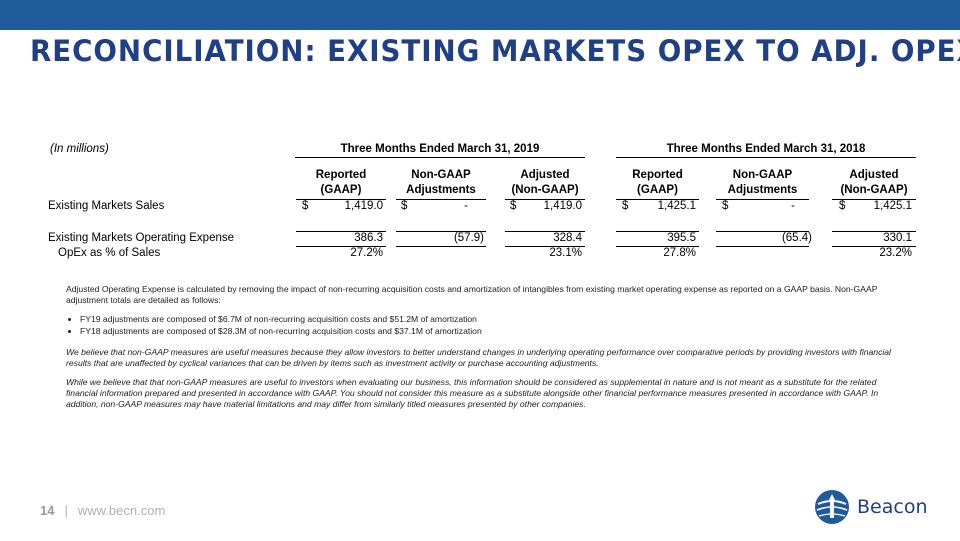 This screenshot has width=960, height=541. I want to click on table-cell: (65.4), so click(796, 238).